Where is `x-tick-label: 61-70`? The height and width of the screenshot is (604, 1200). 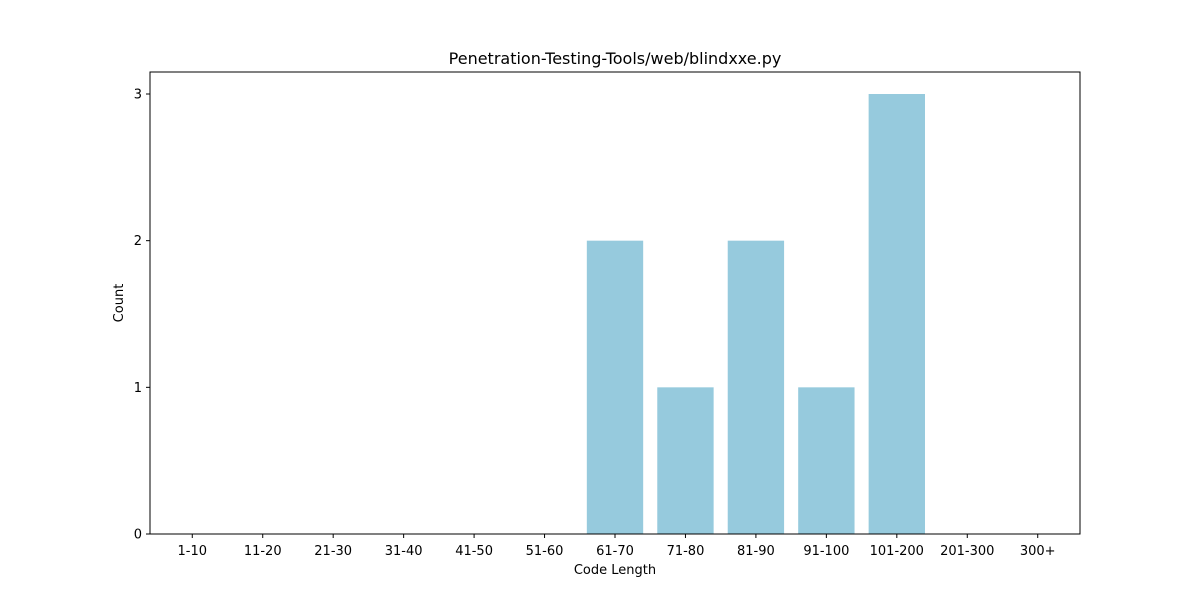
x-tick-label: 61-70 is located at coordinates (615, 551).